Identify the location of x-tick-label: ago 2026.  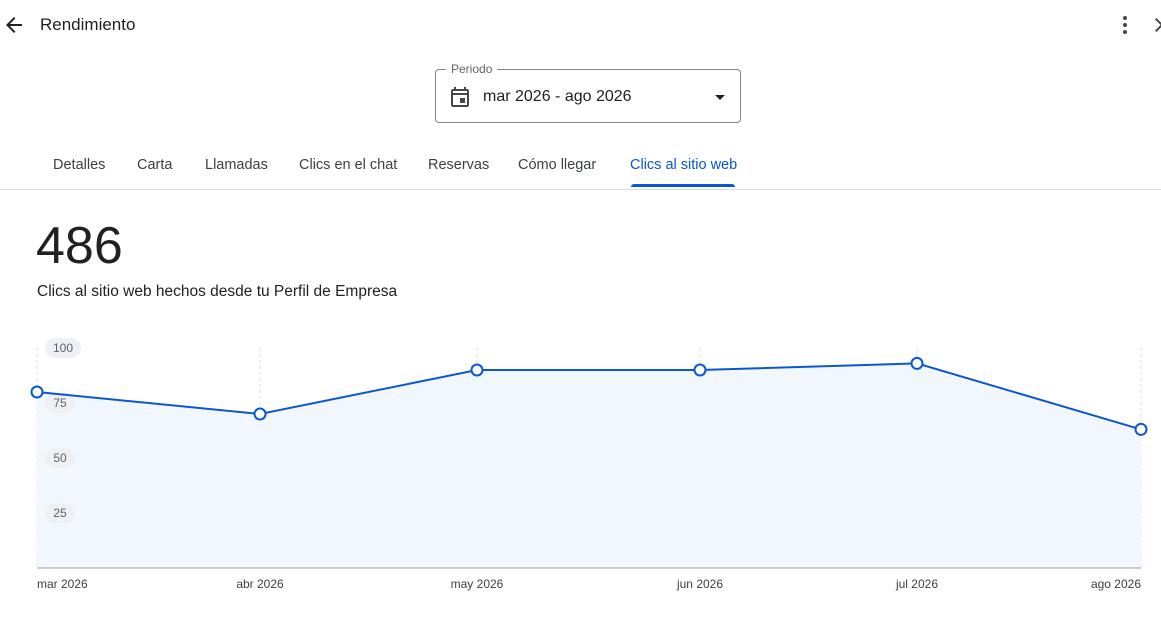
(1116, 584).